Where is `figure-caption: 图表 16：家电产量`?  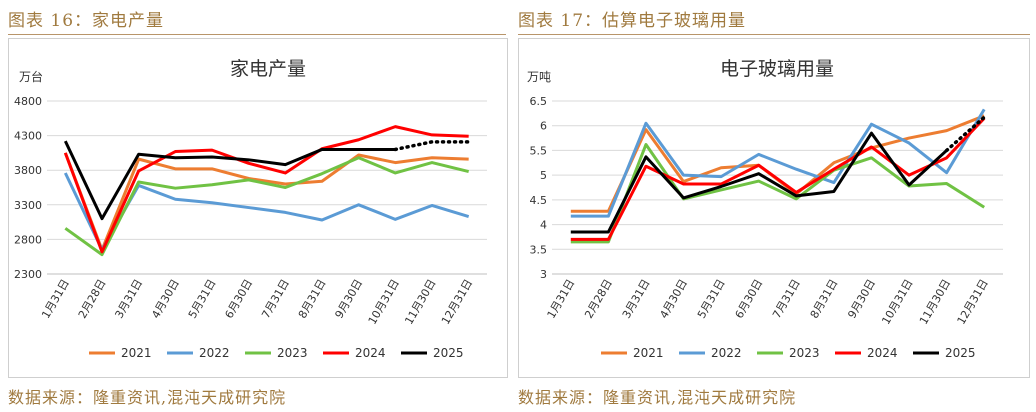
figure-caption: 图表 16：家电产量 is located at coordinates (86, 21).